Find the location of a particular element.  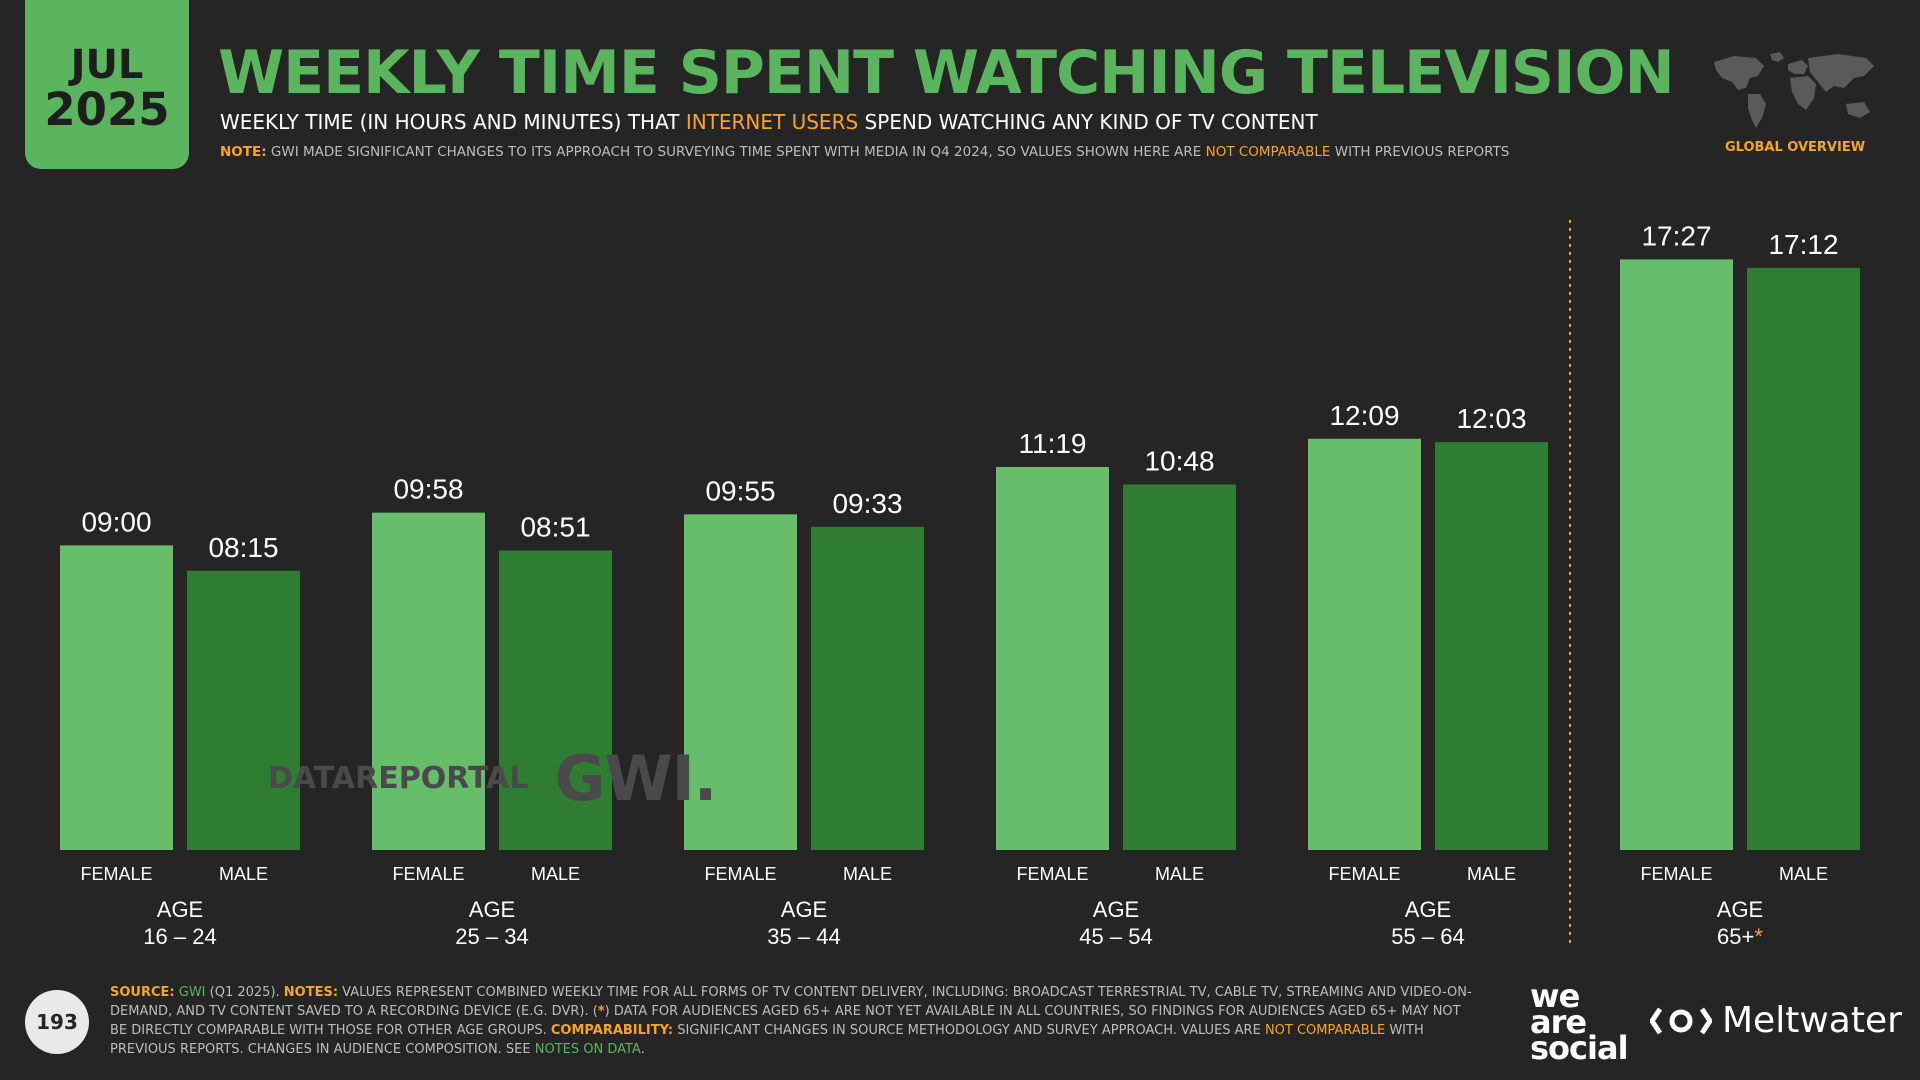

value-label-male-0: 08:15 is located at coordinates (243, 547).